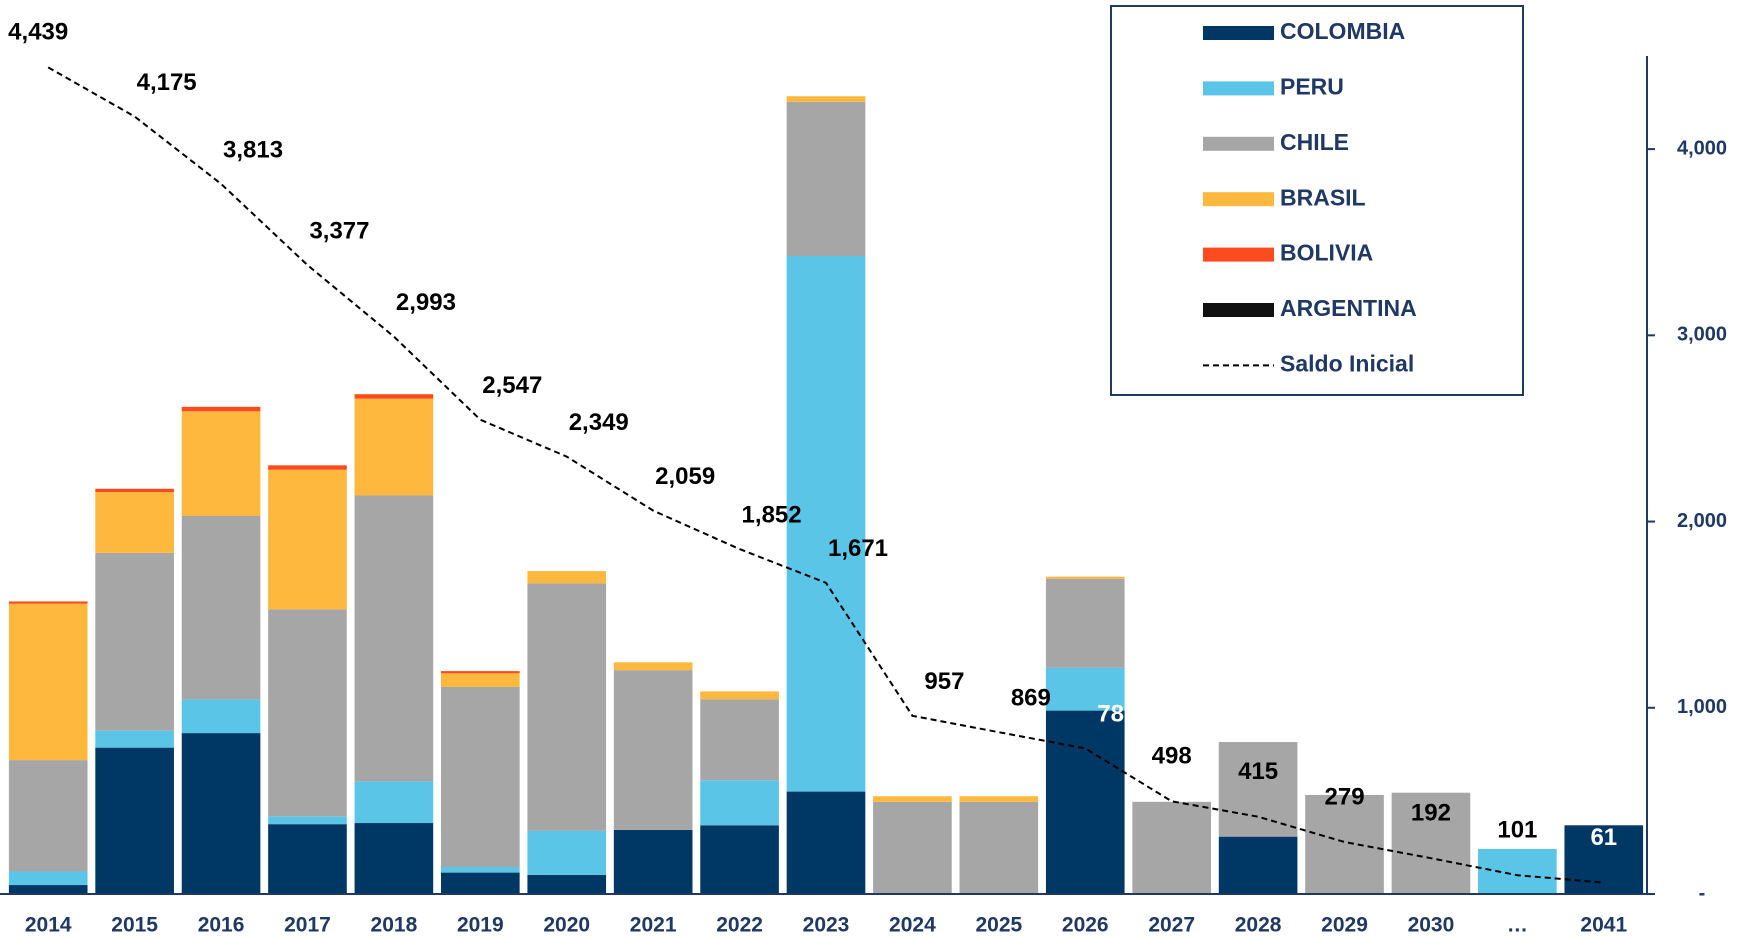 This screenshot has width=1754, height=938. I want to click on data-label: 3,813, so click(253, 149).